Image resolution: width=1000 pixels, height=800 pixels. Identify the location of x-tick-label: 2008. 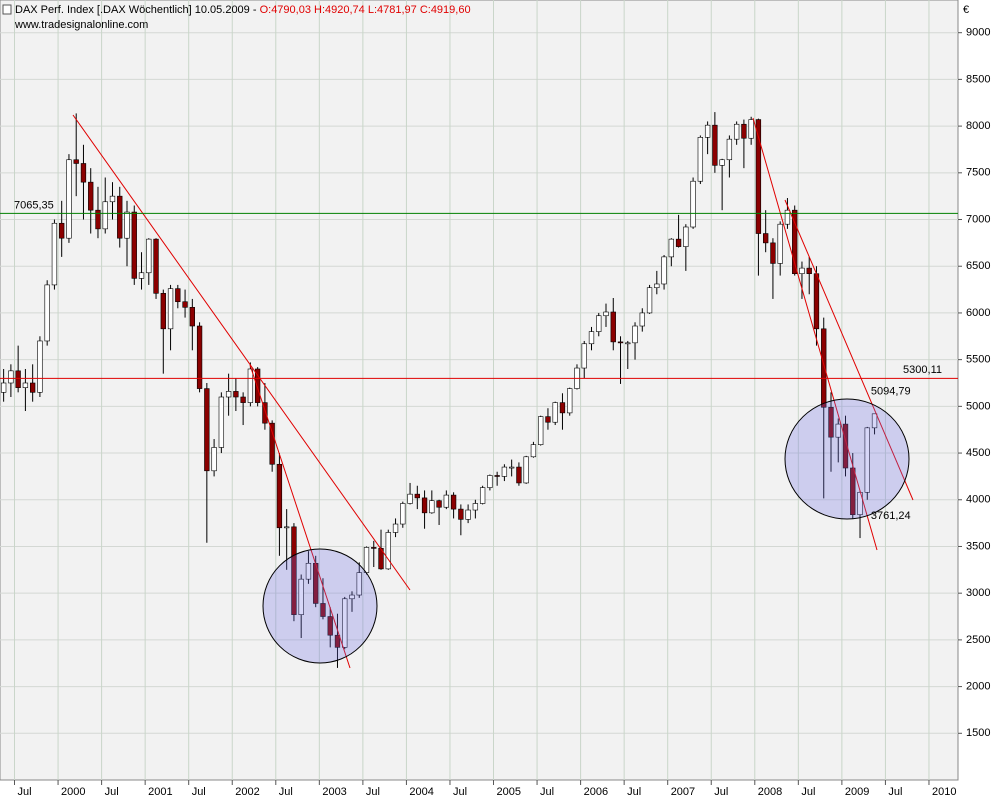
(770, 792).